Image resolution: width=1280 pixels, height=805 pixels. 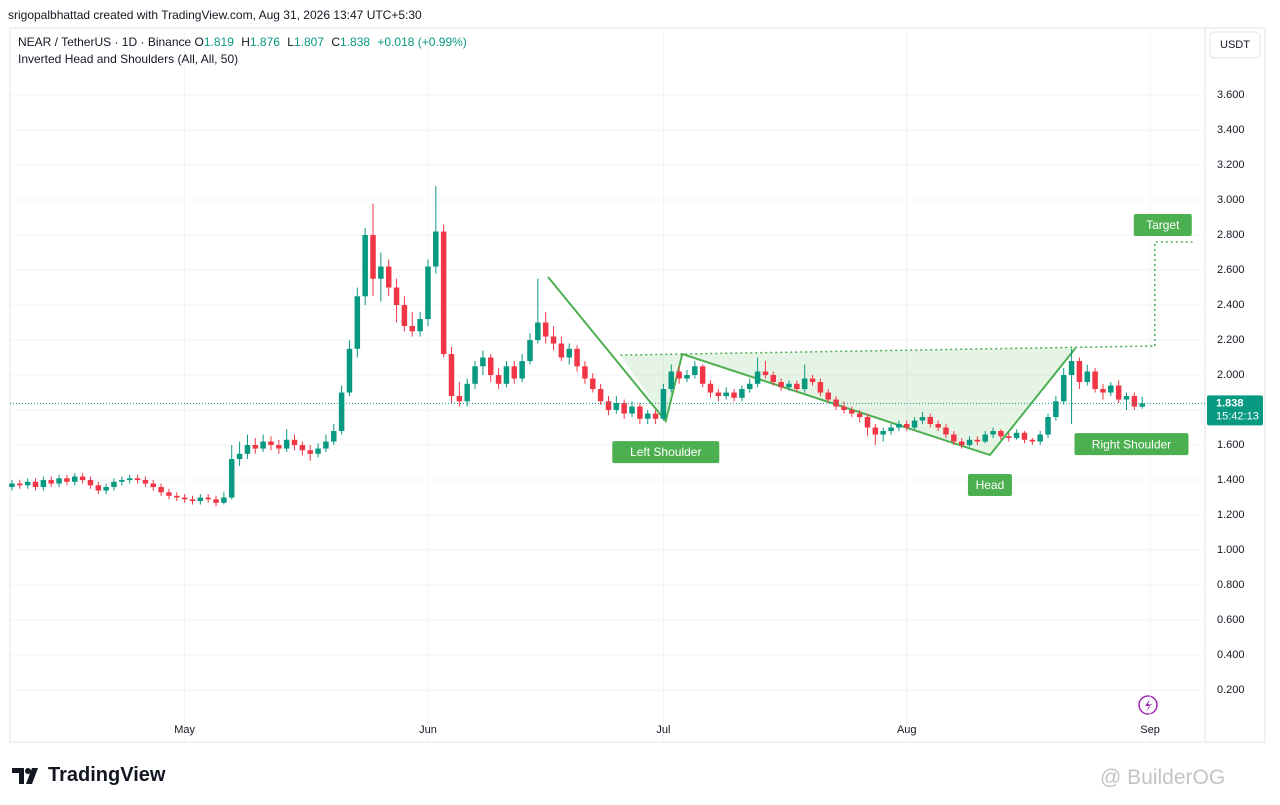 What do you see at coordinates (665, 452) in the screenshot?
I see `pattern-label: Left Shoulder` at bounding box center [665, 452].